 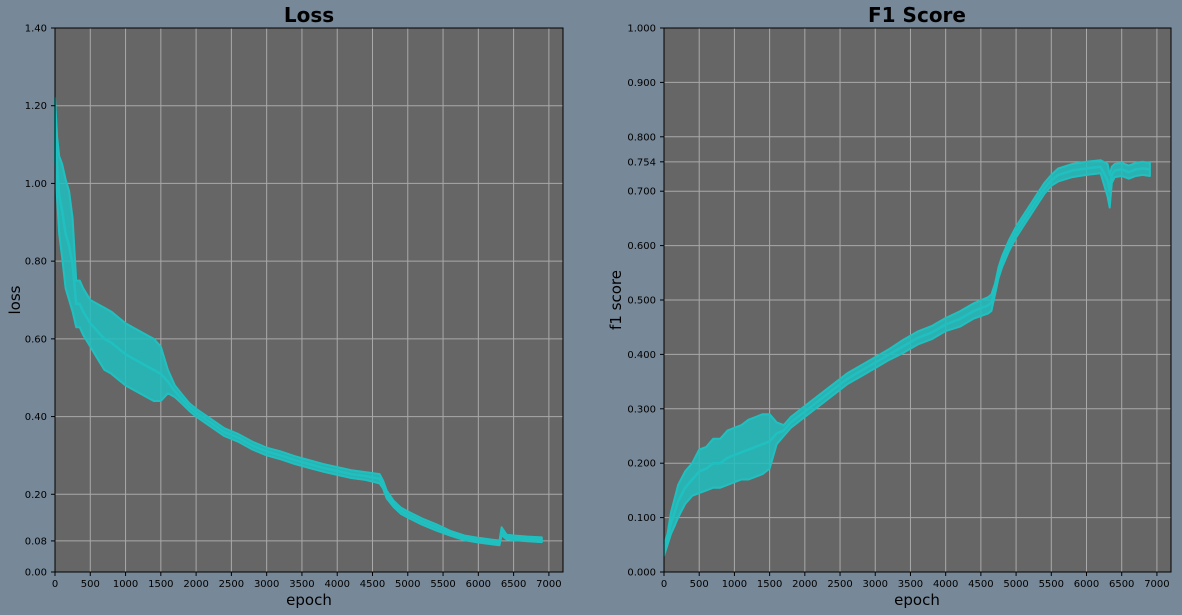 I want to click on f1-x-axis-label: epoch, so click(x=917, y=600).